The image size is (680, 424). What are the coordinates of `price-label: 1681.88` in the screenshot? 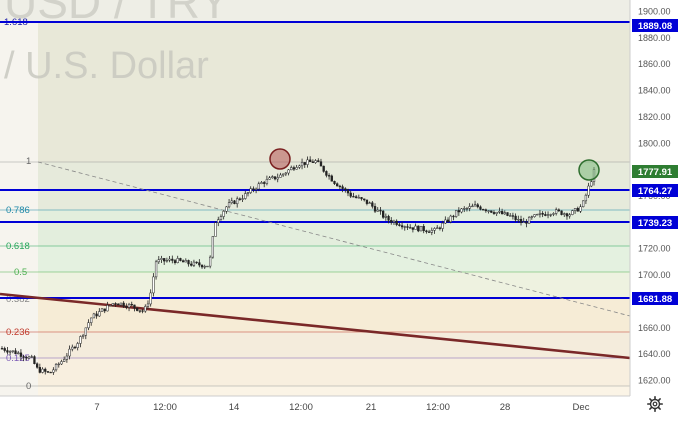 It's located at (655, 298).